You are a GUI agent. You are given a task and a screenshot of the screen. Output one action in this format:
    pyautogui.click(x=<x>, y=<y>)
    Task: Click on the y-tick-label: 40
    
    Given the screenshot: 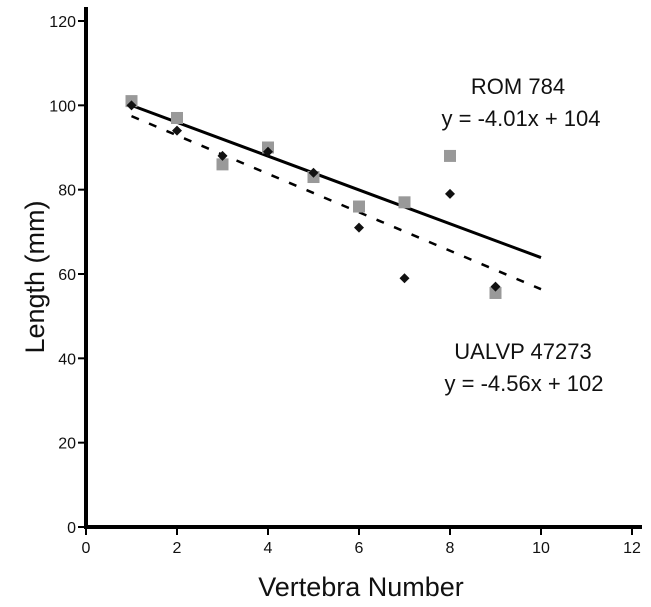 What is the action you would take?
    pyautogui.click(x=67, y=359)
    